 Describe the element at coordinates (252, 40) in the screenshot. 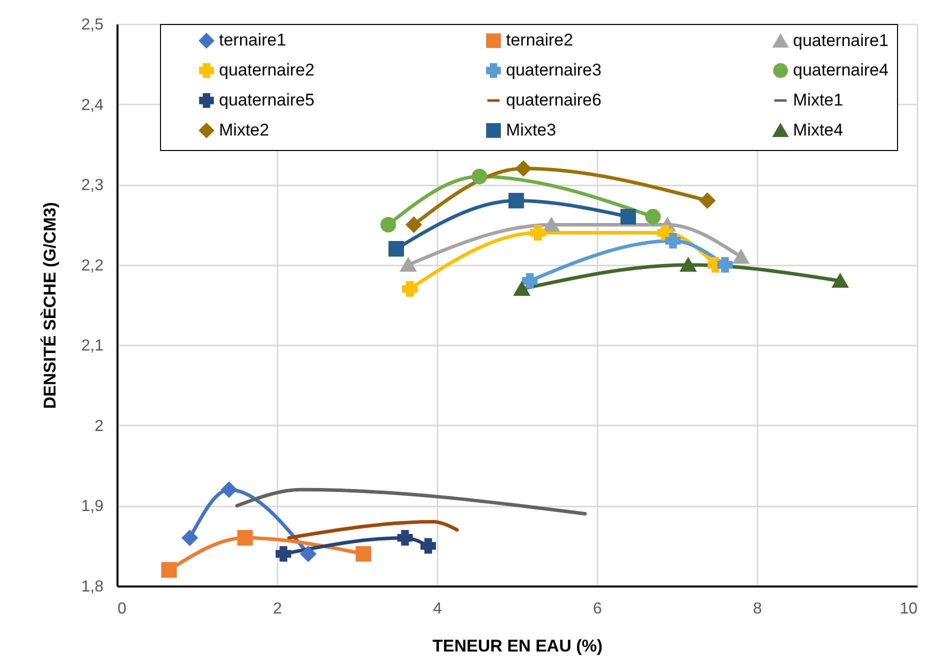

I see `legend-label: ternaire1` at that location.